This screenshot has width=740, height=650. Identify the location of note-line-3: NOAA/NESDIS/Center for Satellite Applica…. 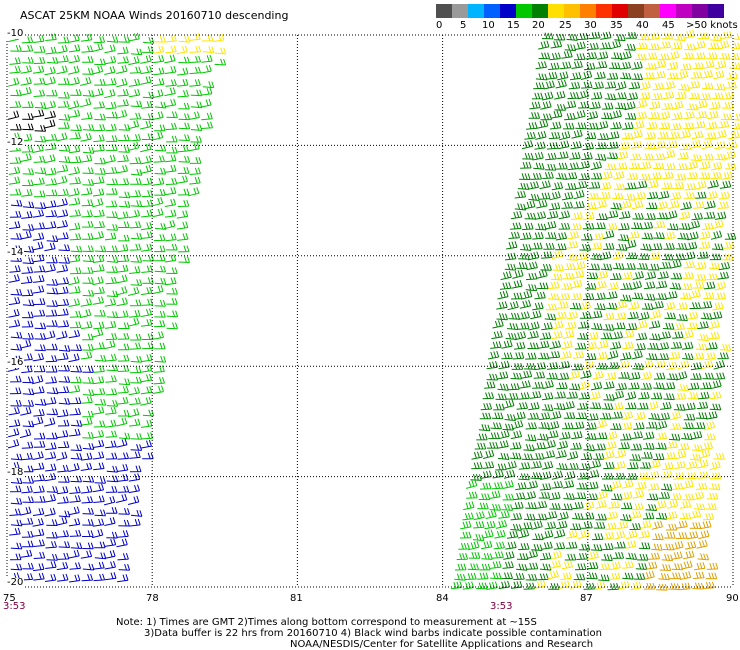
(442, 644).